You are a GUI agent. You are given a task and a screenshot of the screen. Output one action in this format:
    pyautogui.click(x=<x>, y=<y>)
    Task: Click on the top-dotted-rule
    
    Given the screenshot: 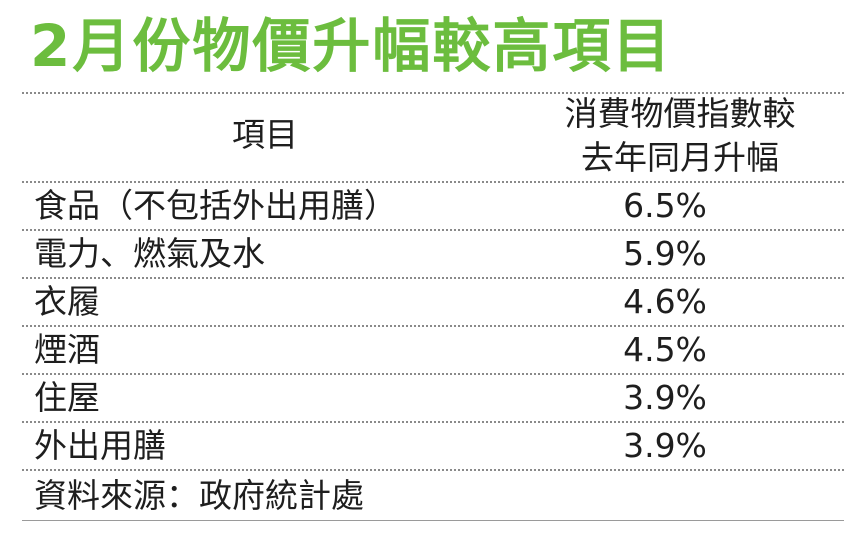 What is the action you would take?
    pyautogui.click(x=433, y=93)
    